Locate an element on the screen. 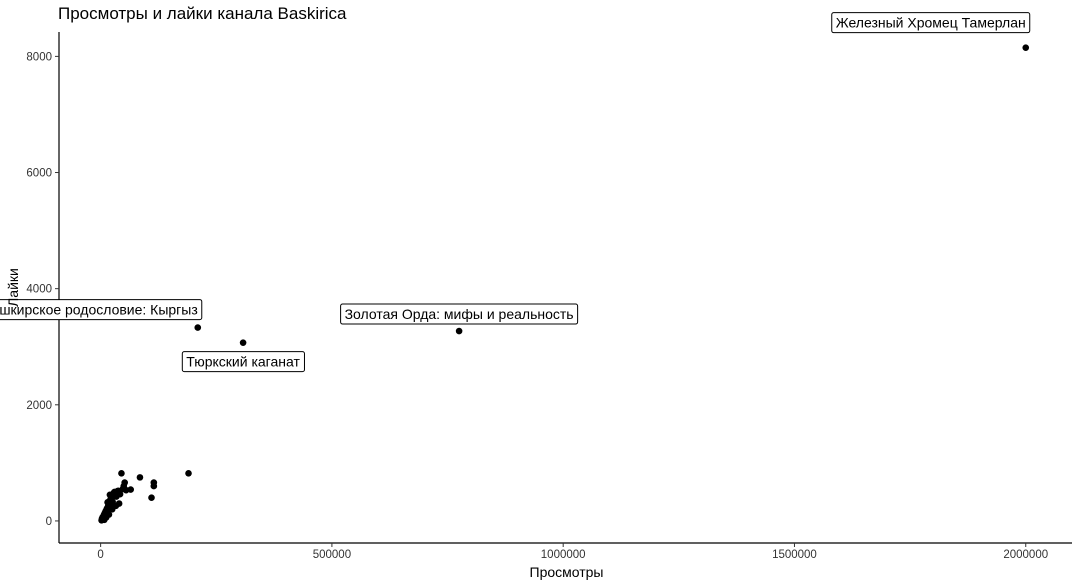 The height and width of the screenshot is (586, 1080). annotation-text: Башкирское родословие: Кыргыз is located at coordinates (99, 310).